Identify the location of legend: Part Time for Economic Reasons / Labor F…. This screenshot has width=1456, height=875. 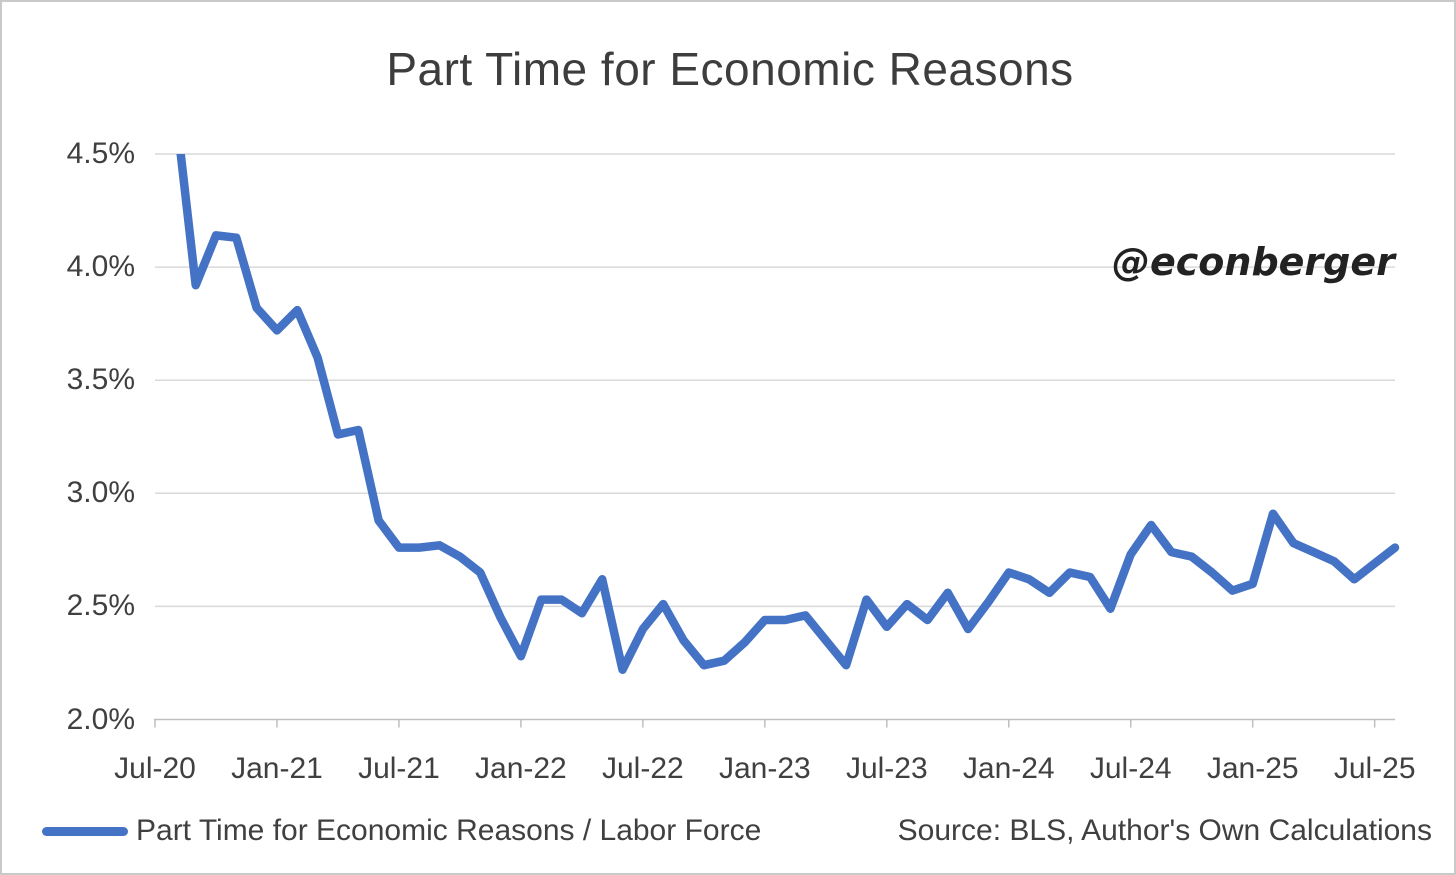
(401, 831).